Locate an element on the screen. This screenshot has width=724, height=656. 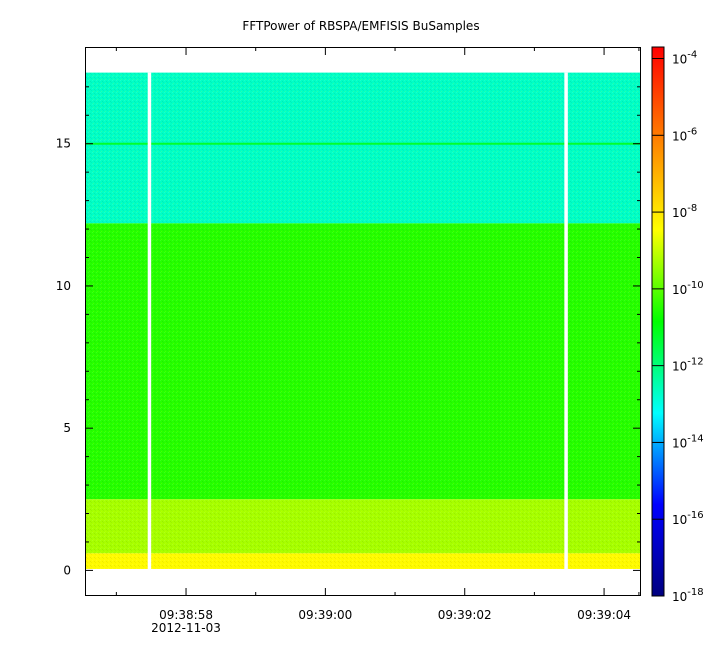
y-tick-label: 5 is located at coordinates (67, 428).